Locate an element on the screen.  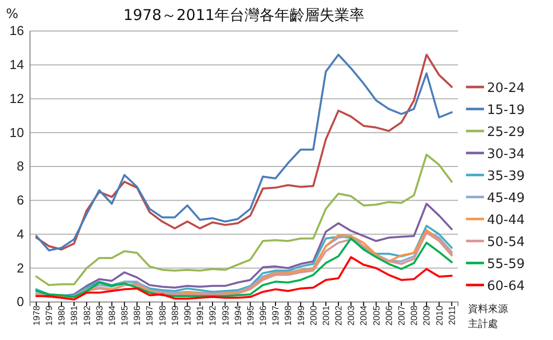
legend-label: 60-64 is located at coordinates (506, 286).